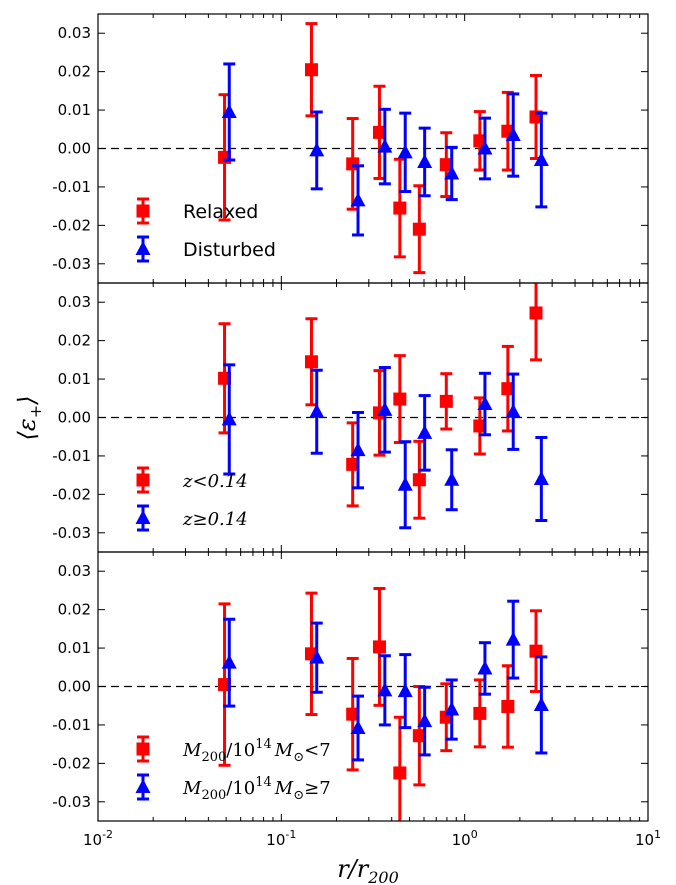 This screenshot has width=676, height=885. I want to click on x-axis-title: r/r200, so click(368, 870).